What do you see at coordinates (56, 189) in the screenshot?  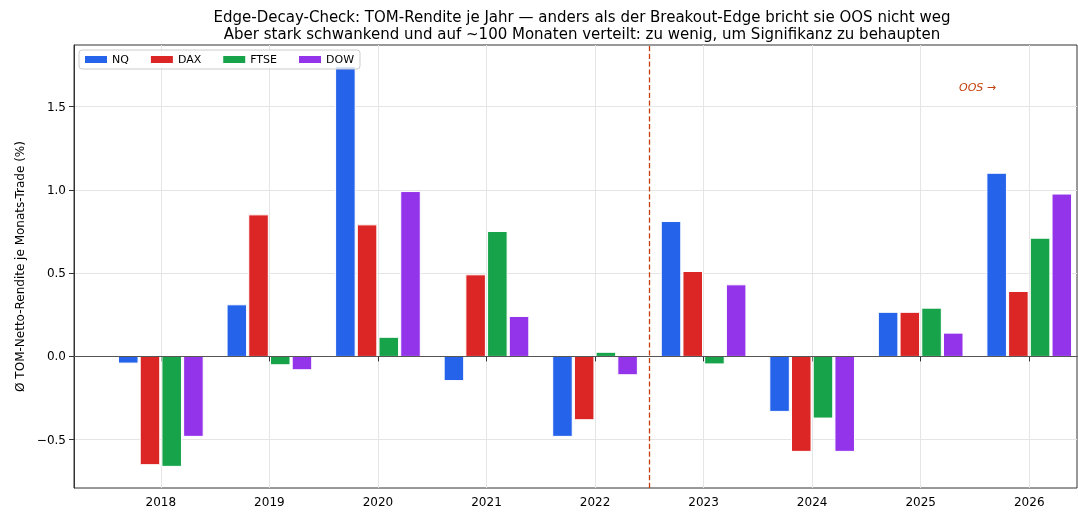 I see `y-tick-label: 1.0` at bounding box center [56, 189].